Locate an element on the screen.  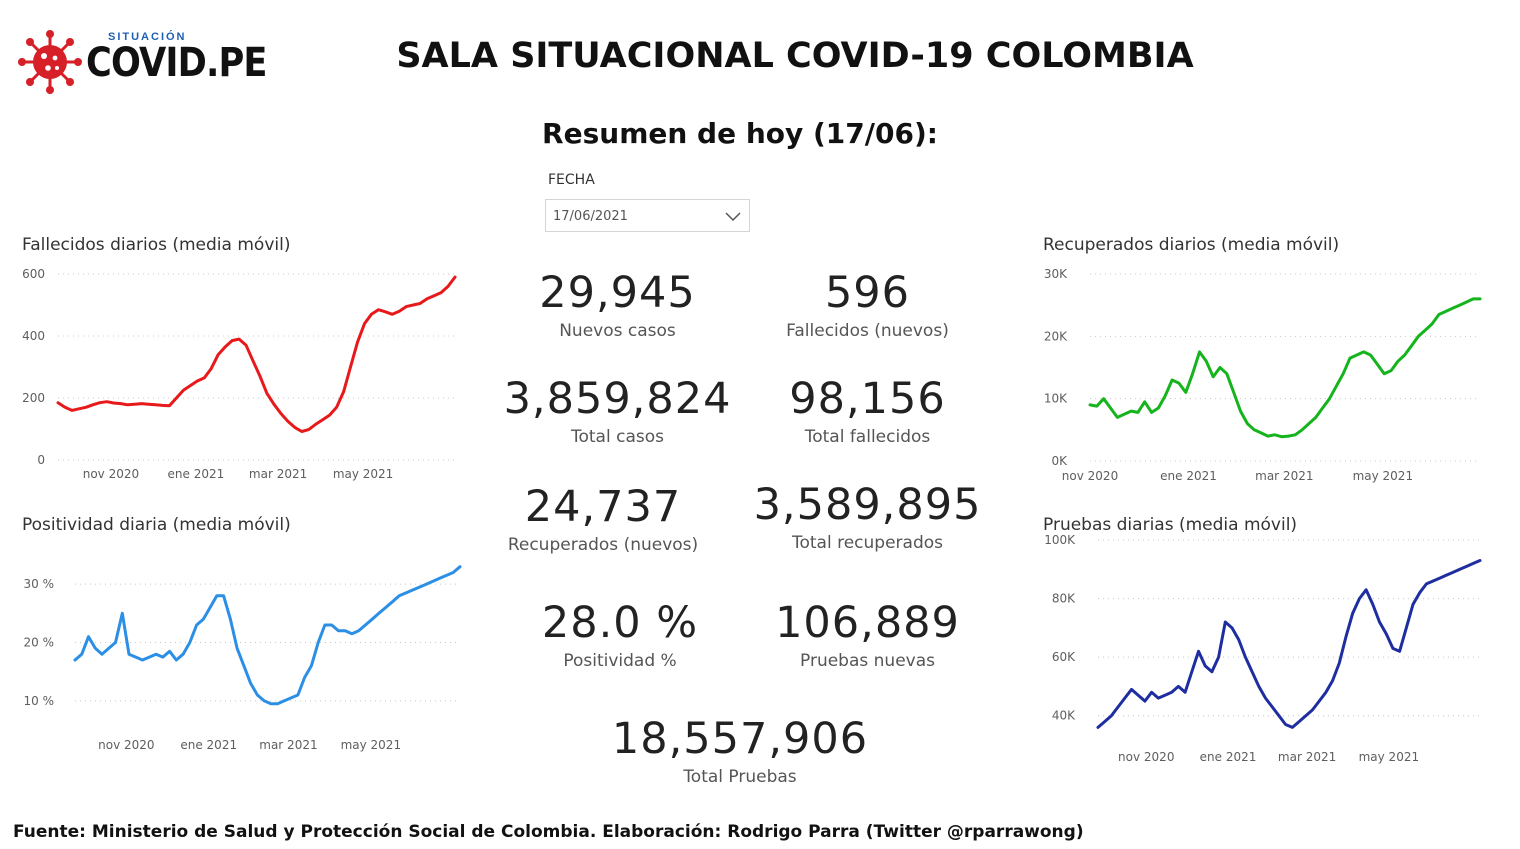
kpi-label: Nuevos casos is located at coordinates (617, 331).